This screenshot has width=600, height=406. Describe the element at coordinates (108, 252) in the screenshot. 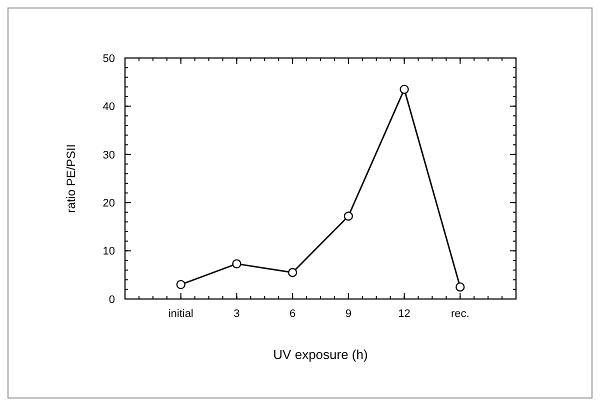

I see `y-tick-label: 10` at that location.